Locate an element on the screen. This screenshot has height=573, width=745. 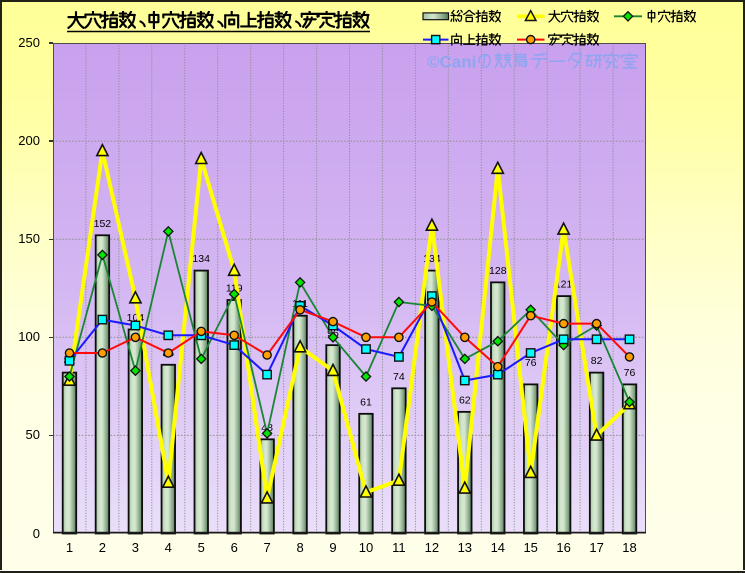
svg-text: 134 is located at coordinates (201, 259).